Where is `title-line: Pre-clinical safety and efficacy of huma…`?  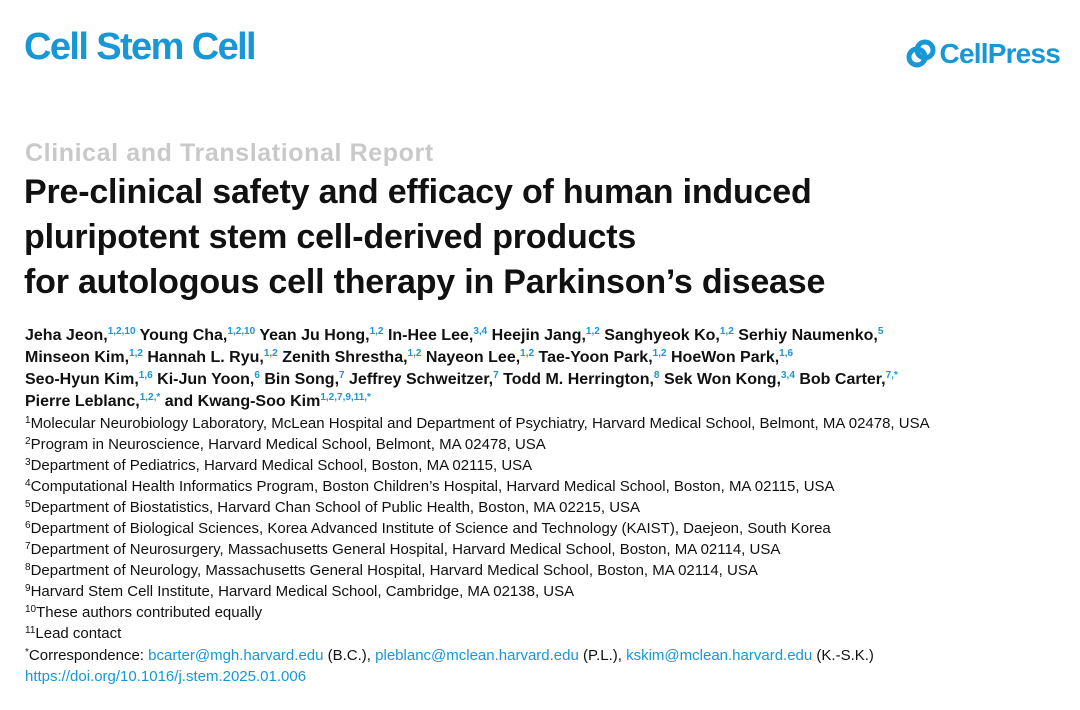 title-line: Pre-clinical safety and efficacy of huma… is located at coordinates (418, 192).